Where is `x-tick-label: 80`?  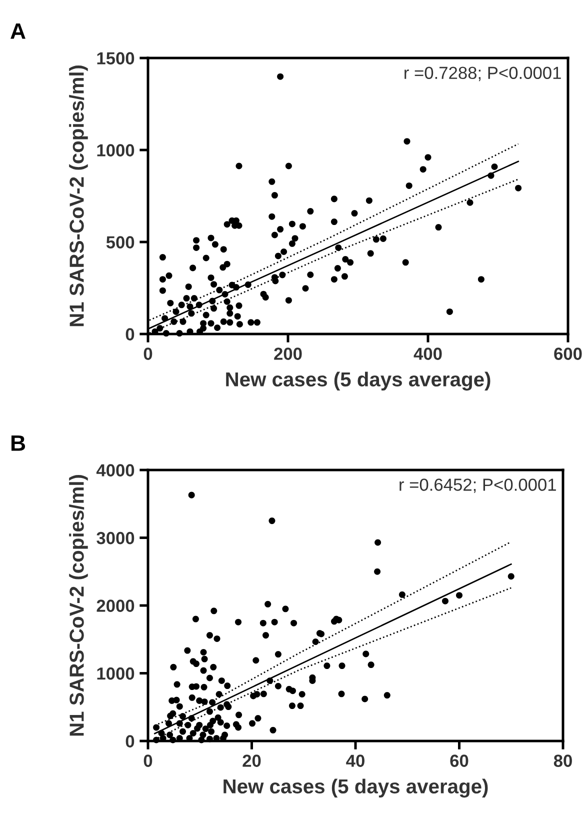 x-tick-label: 80 is located at coordinates (563, 760).